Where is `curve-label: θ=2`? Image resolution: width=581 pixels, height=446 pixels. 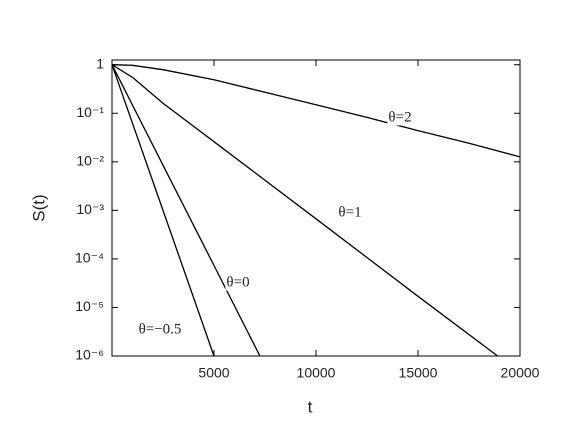
curve-label: θ=2 is located at coordinates (399, 117).